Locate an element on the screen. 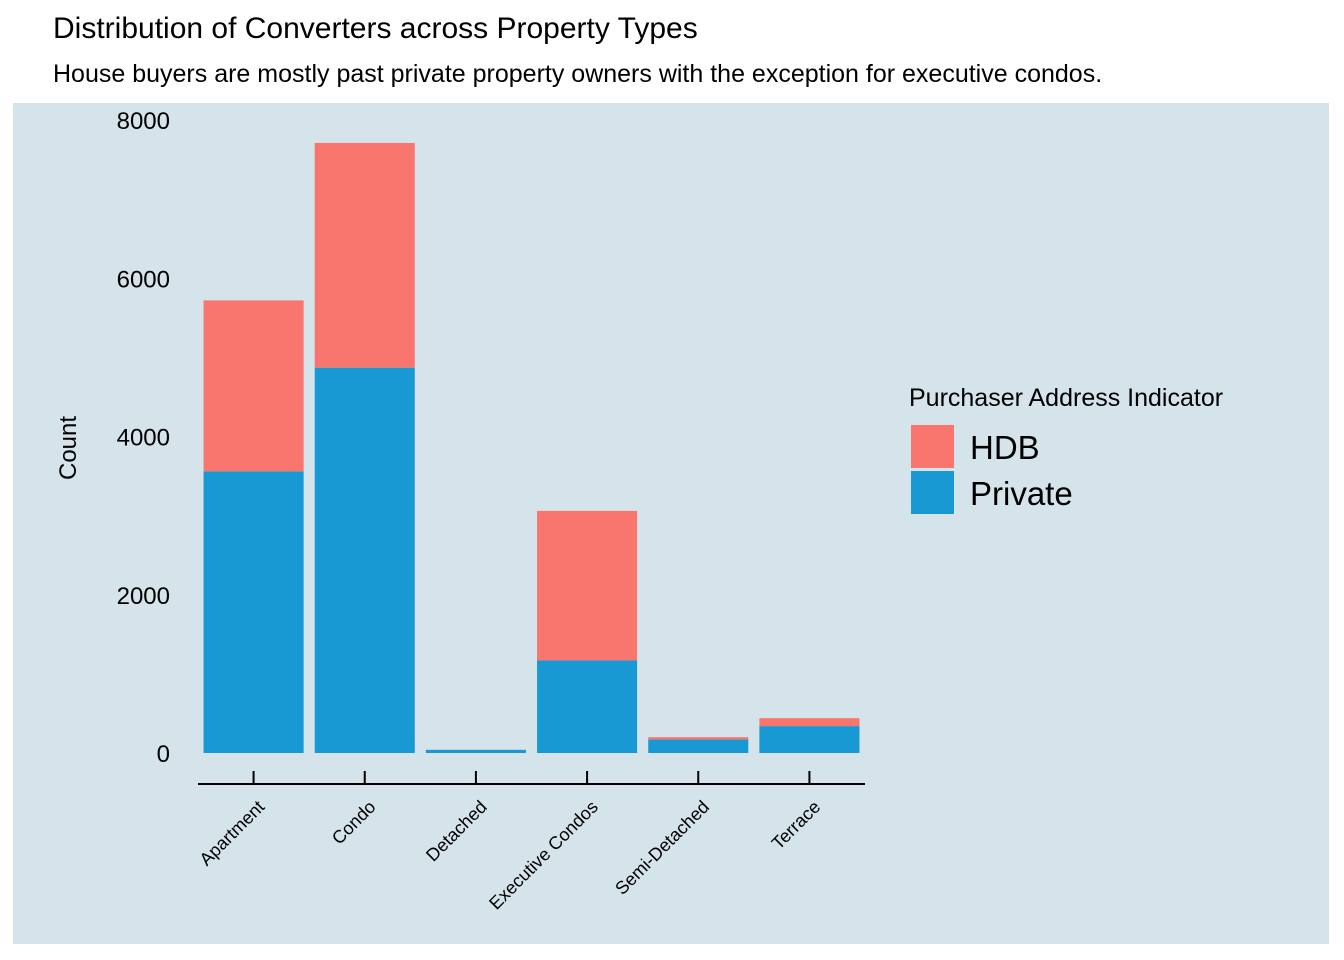 This screenshot has width=1344, height=960. y-tick-label: 2000 is located at coordinates (143, 596).